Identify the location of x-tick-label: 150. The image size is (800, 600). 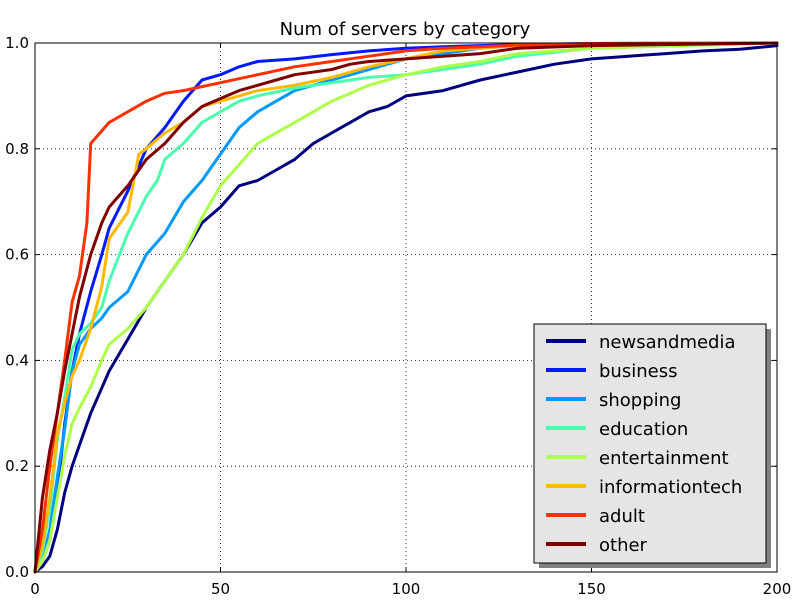
(591, 589).